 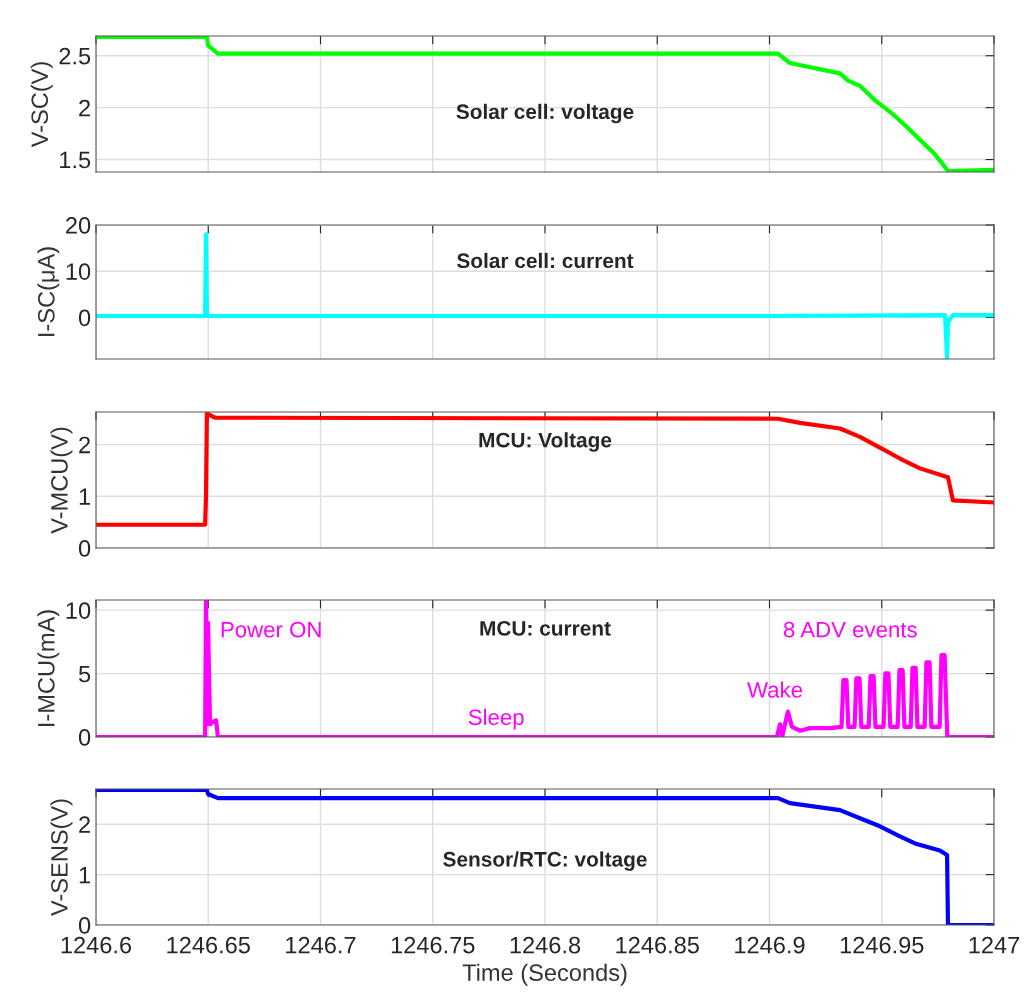 I want to click on x-tick-label: 1246.7, so click(x=321, y=945).